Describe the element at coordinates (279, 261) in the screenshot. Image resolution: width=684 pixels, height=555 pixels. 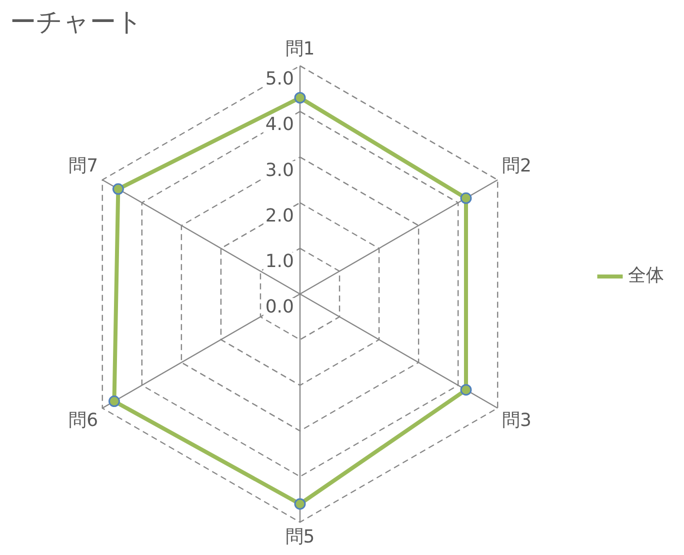
I see `y-tick-label: 1.0` at that location.